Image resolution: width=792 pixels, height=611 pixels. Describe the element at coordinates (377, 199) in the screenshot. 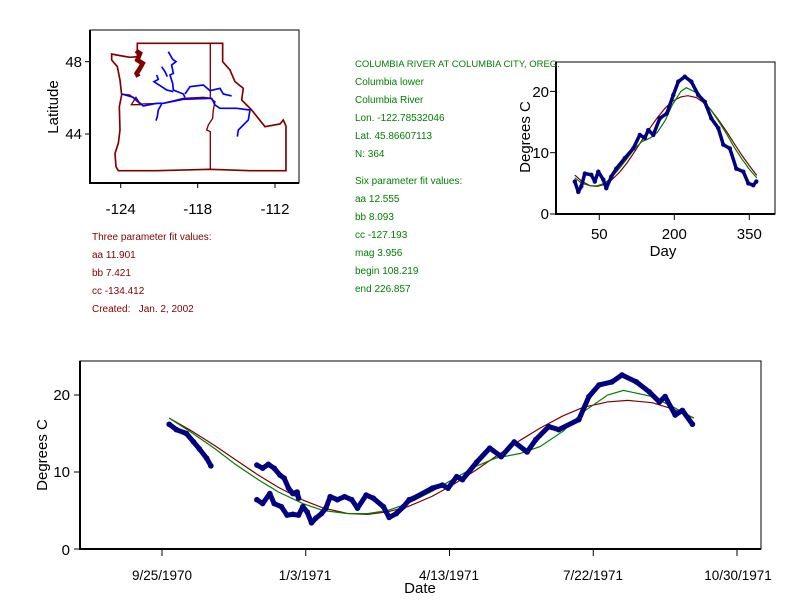

I see `six-param-value: aa 12.555` at that location.